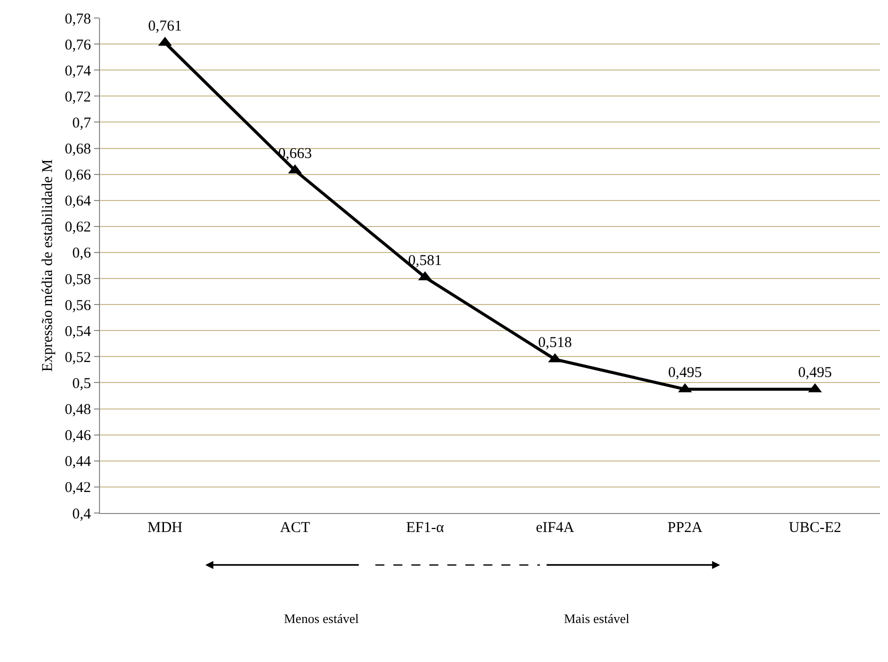 This screenshot has width=888, height=662. I want to click on y-tick-label: 0,58, so click(77, 280).